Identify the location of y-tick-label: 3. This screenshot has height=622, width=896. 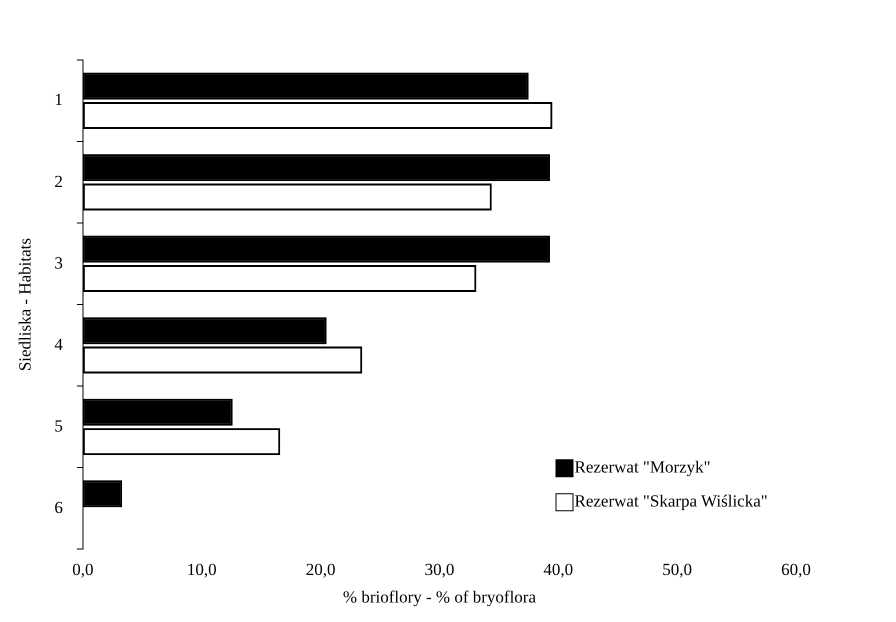
(58, 262).